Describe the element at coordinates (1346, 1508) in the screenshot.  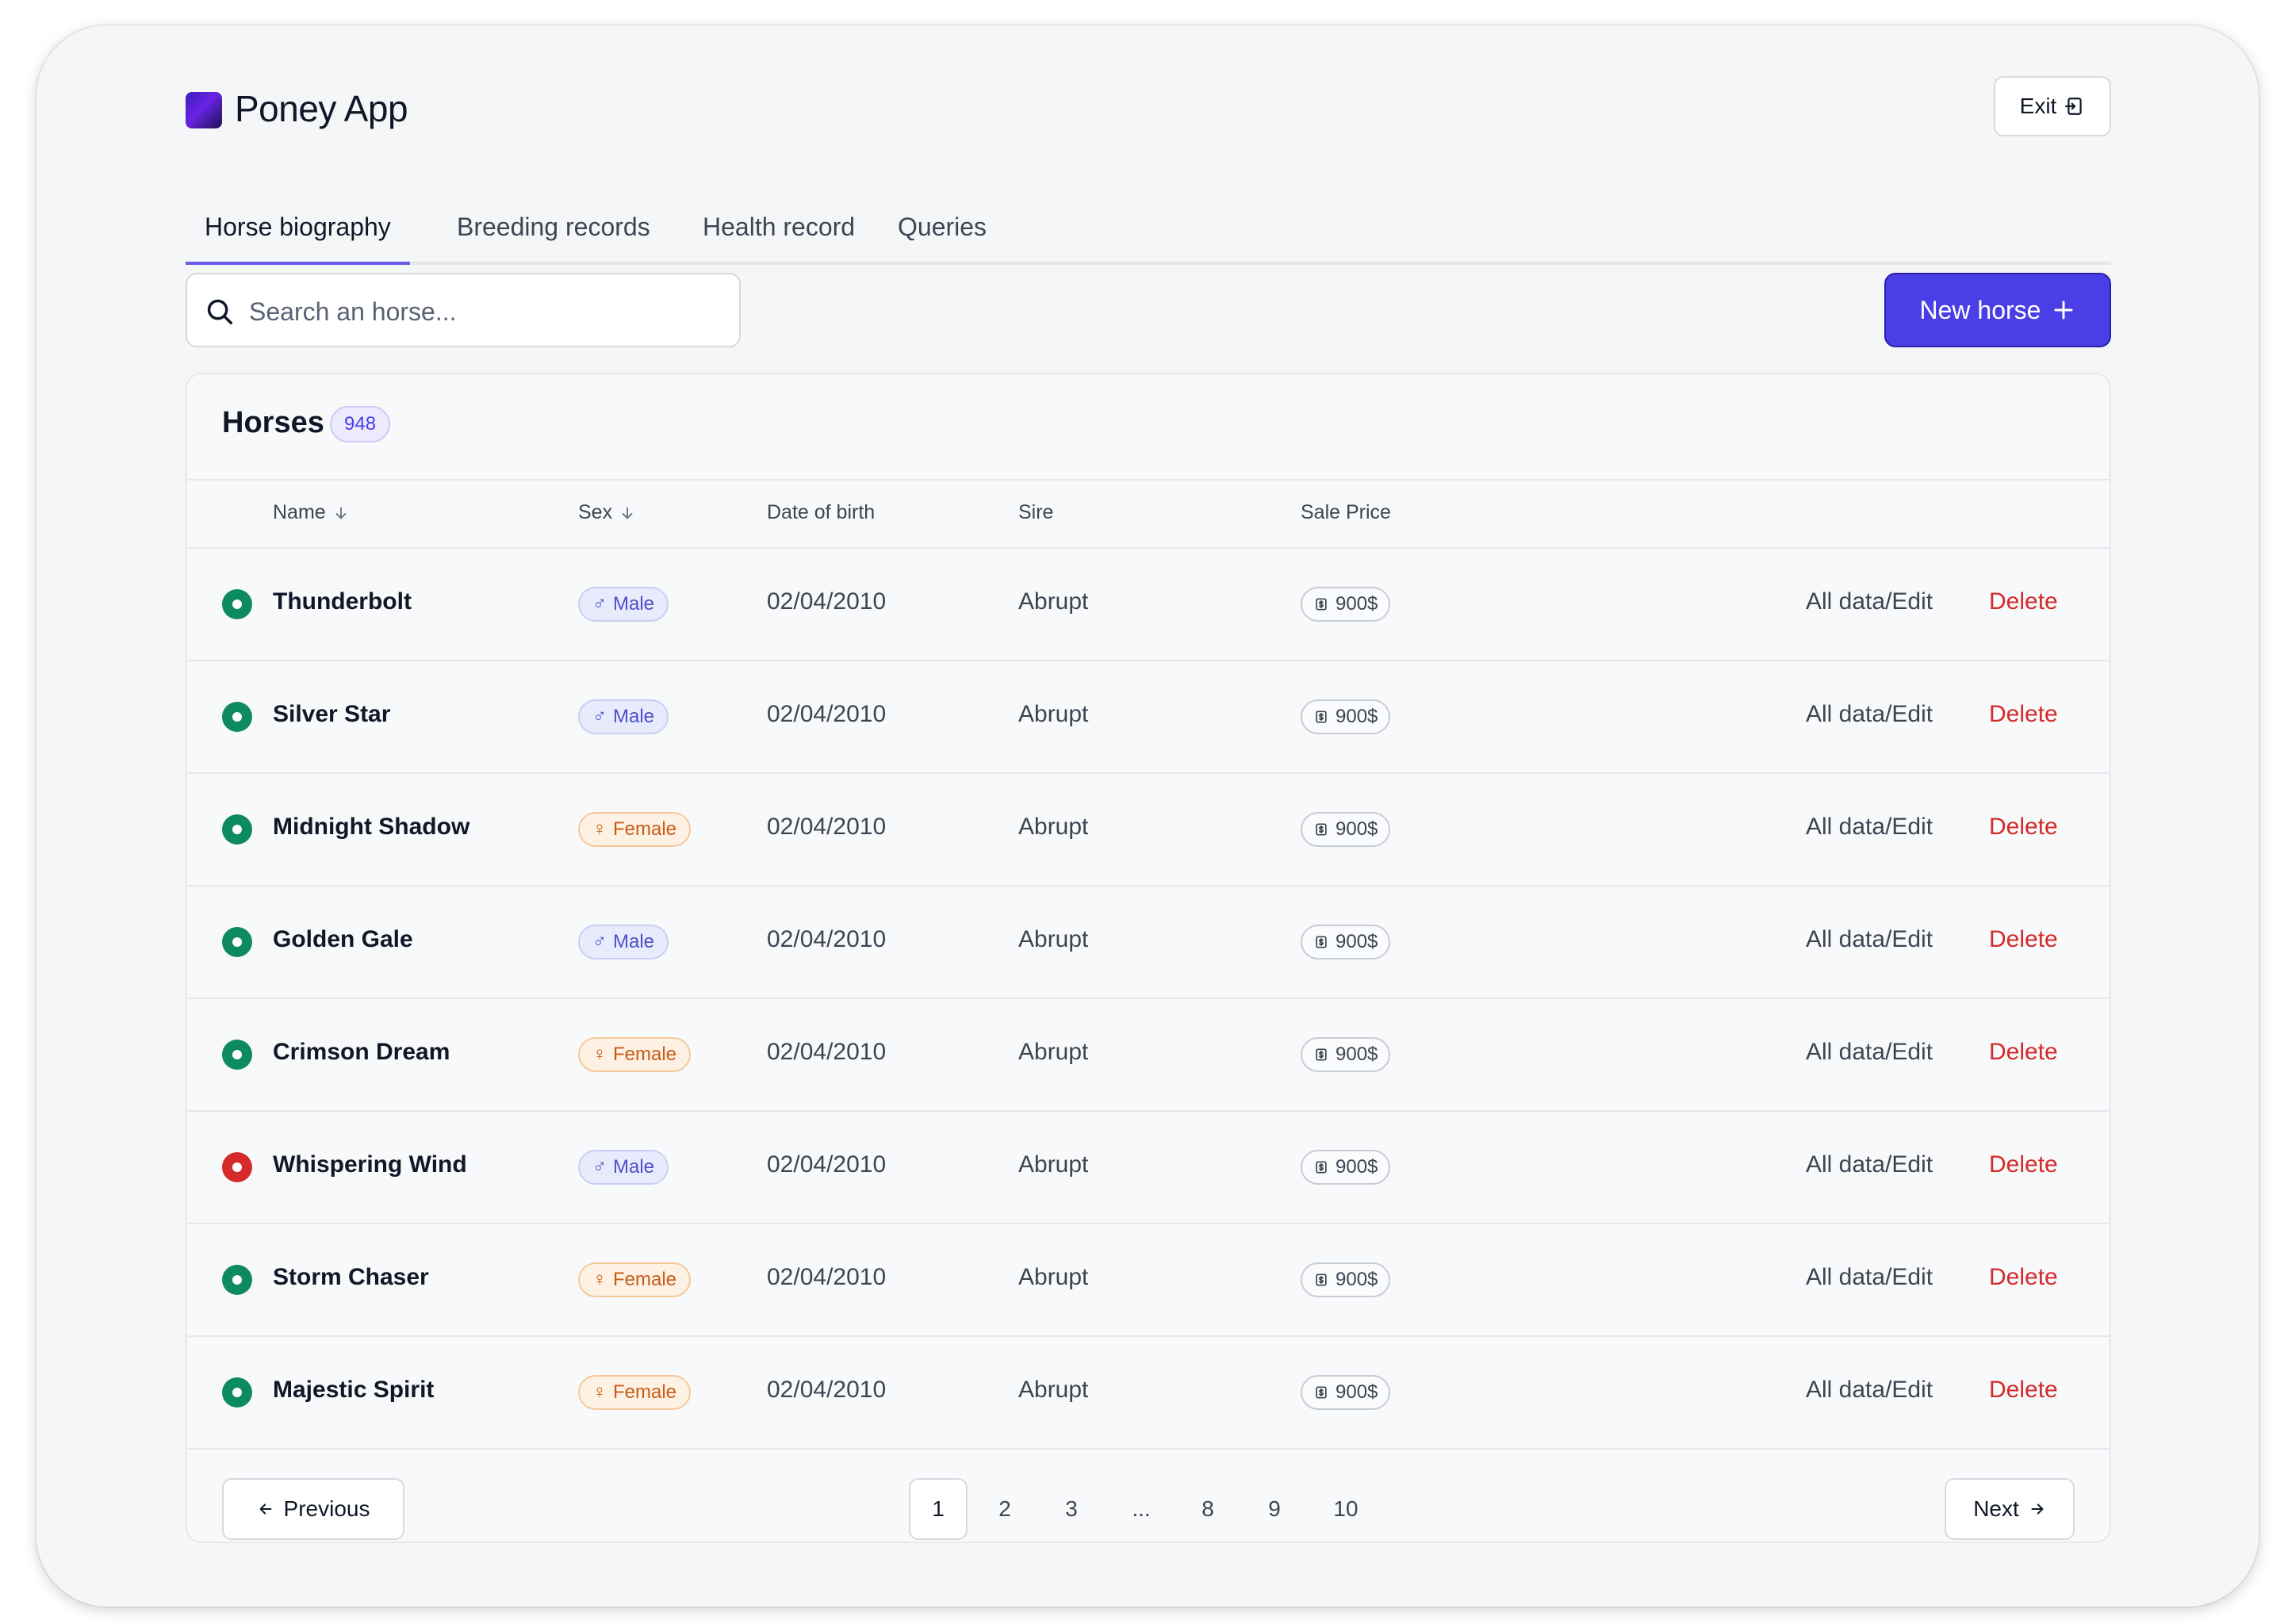
I see `page-number-button: 10` at that location.